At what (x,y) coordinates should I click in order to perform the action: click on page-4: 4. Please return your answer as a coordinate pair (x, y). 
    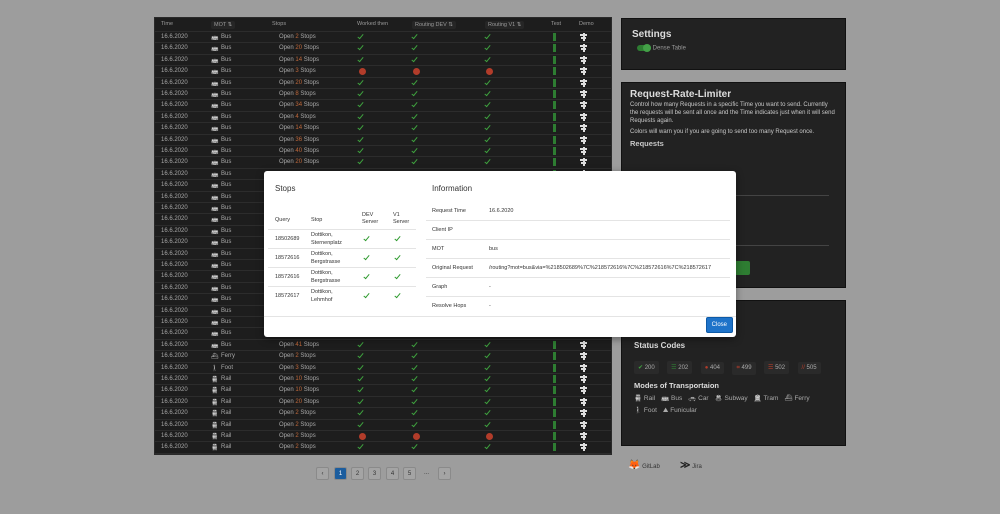
    Looking at the image, I should click on (392, 473).